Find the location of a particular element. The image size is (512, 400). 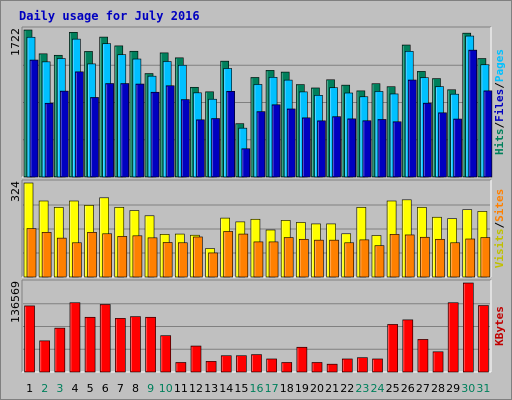

panel-middle-axis-label: Visits/Sites is located at coordinates (499, 229).